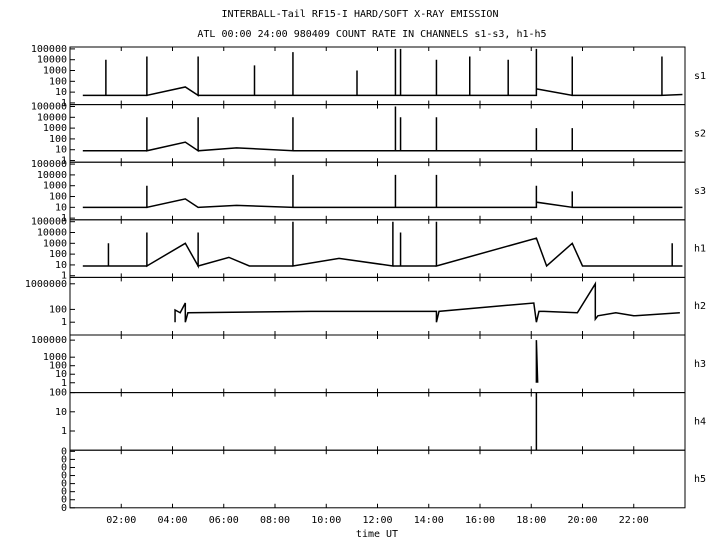 Image resolution: width=720 pixels, height=550 pixels. What do you see at coordinates (531, 520) in the screenshot?
I see `x-tick-label: 18:00` at bounding box center [531, 520].